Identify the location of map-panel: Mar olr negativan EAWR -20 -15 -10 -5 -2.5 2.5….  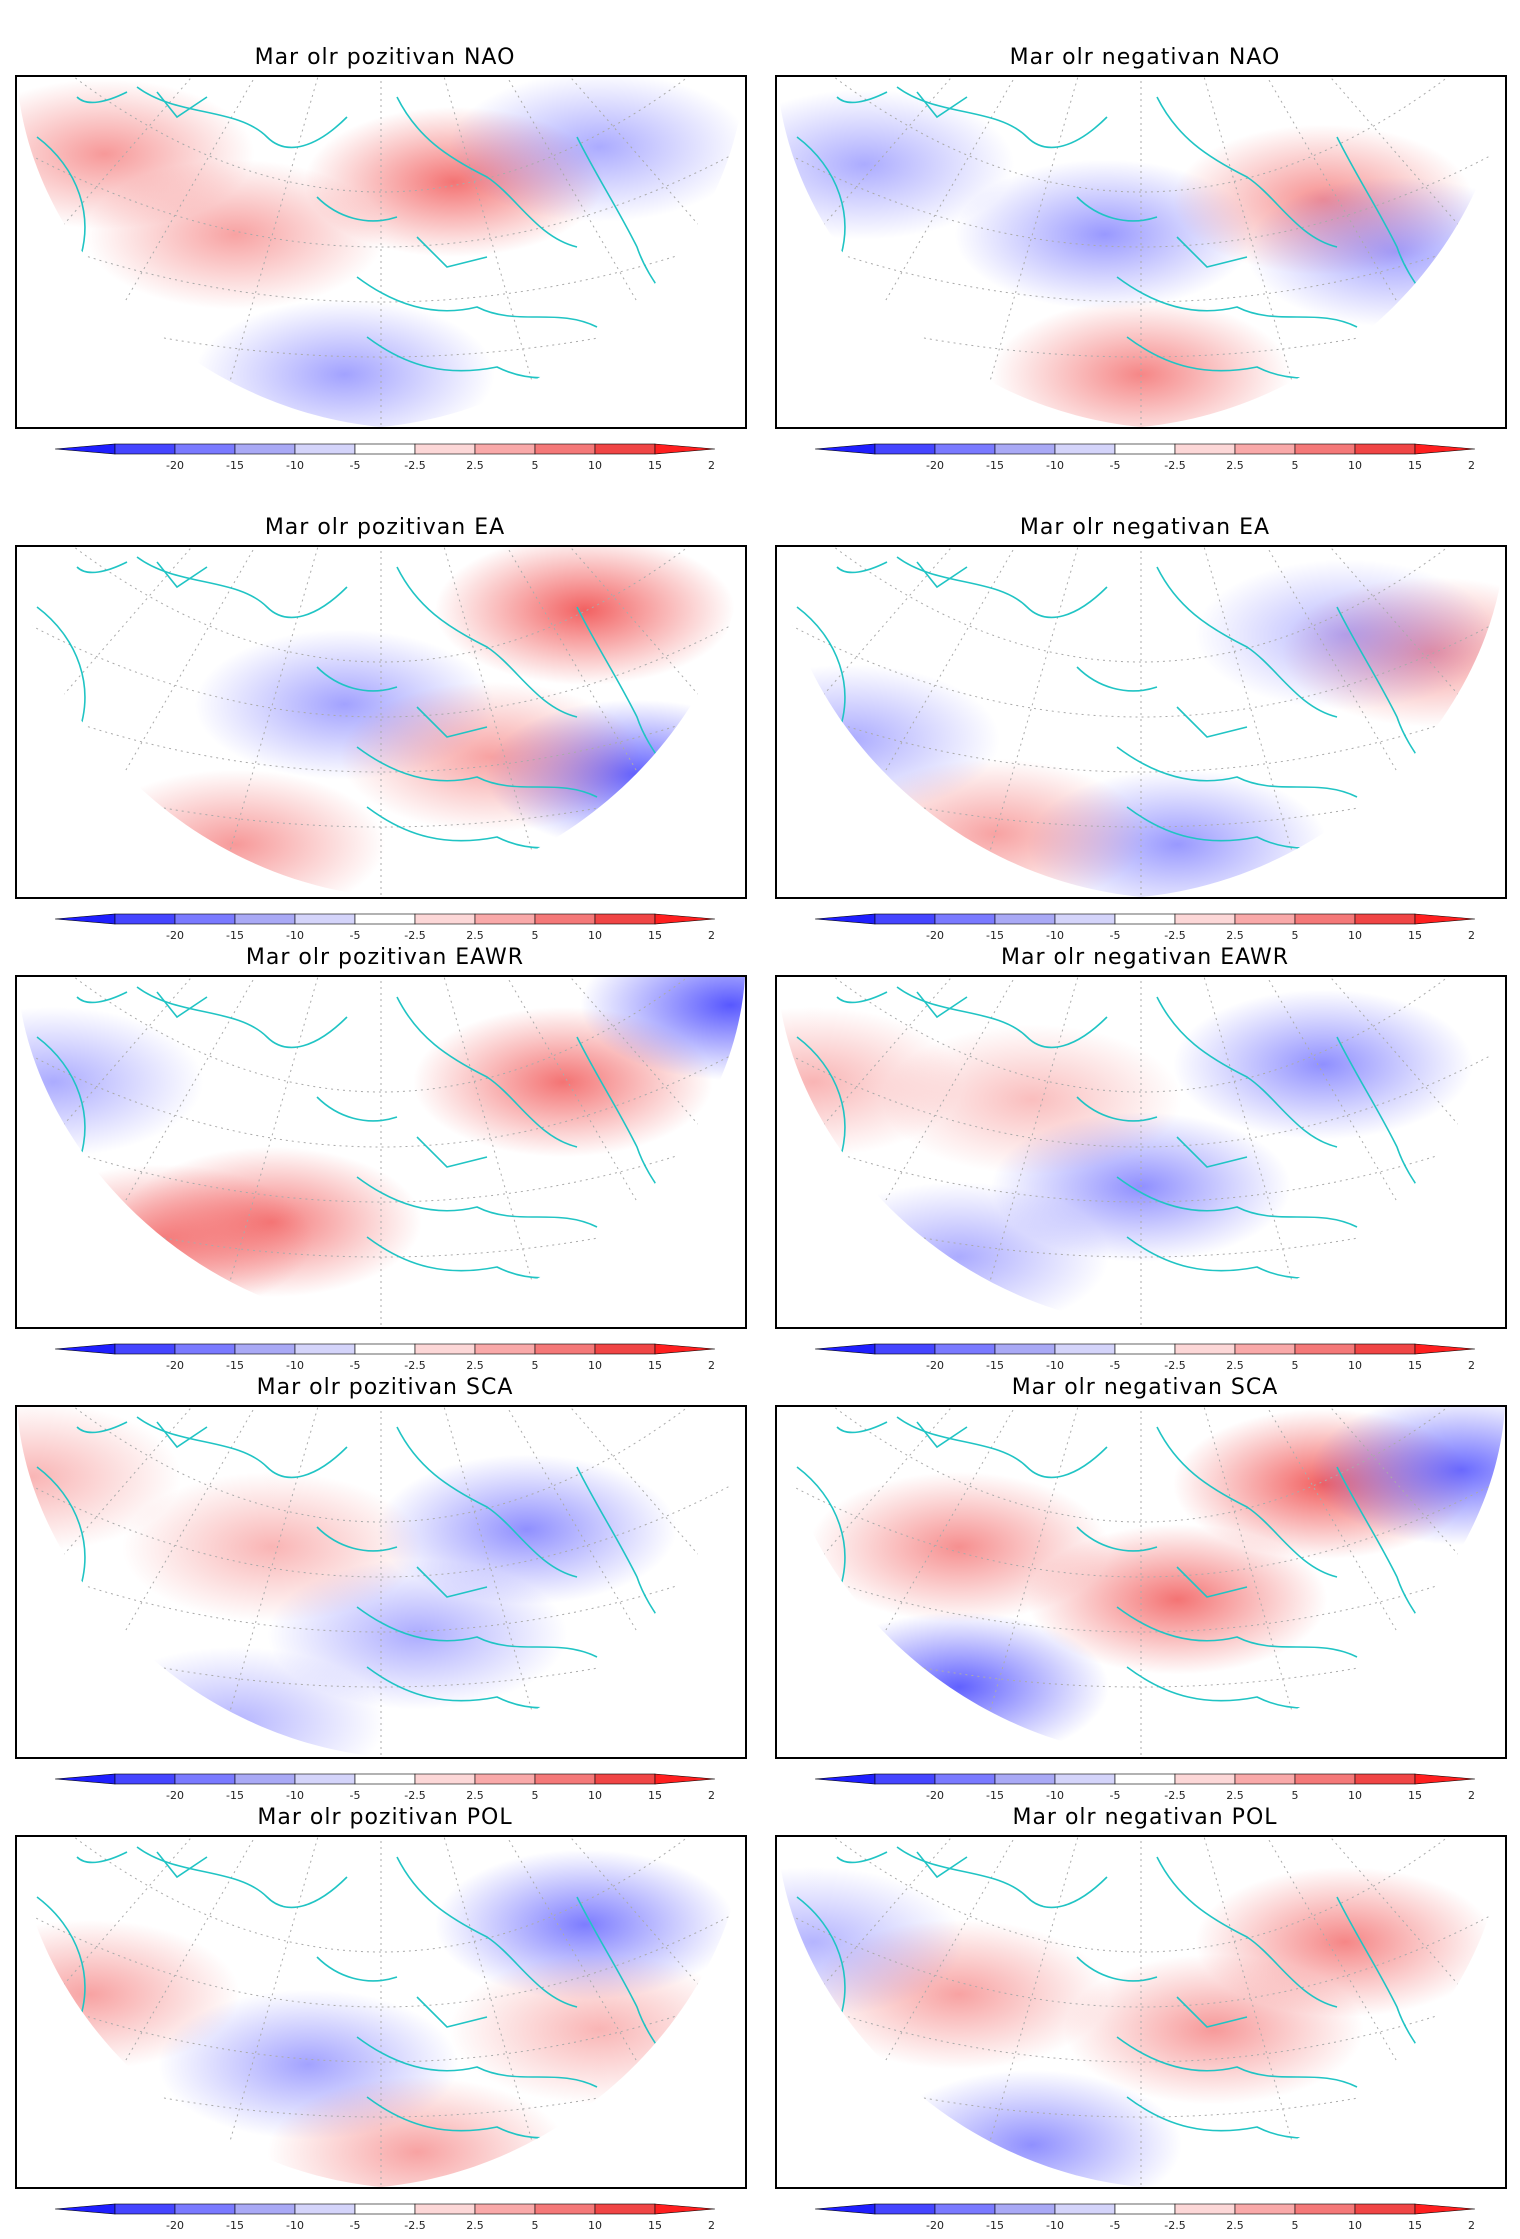
(1145, 1160).